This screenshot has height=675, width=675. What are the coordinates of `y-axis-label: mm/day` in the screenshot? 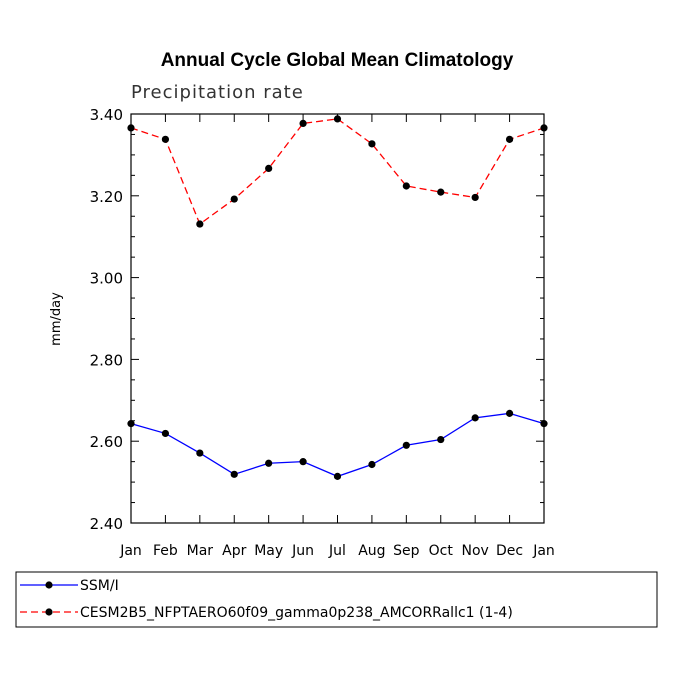 It's located at (56, 319).